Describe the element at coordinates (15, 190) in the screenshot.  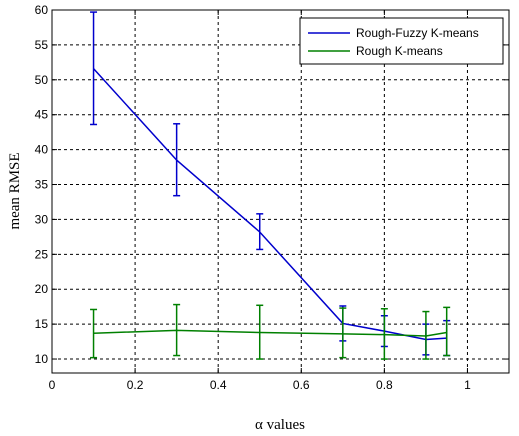
I see `y-axis-label: mean RMSE` at that location.